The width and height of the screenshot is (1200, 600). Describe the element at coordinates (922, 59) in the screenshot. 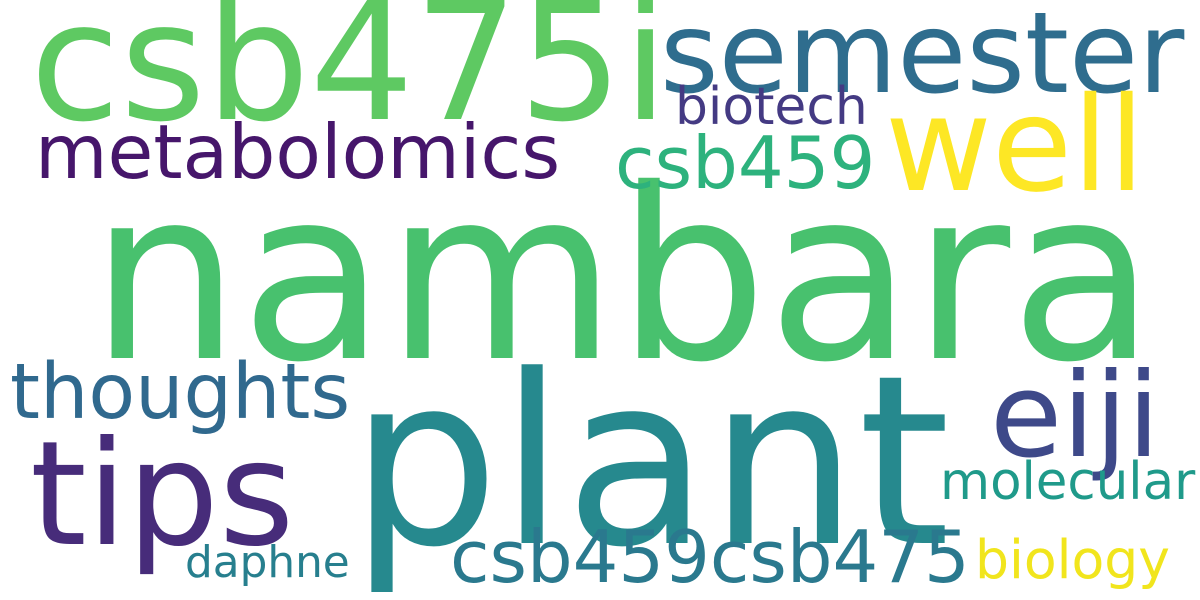

I see `word-semester: semester` at that location.